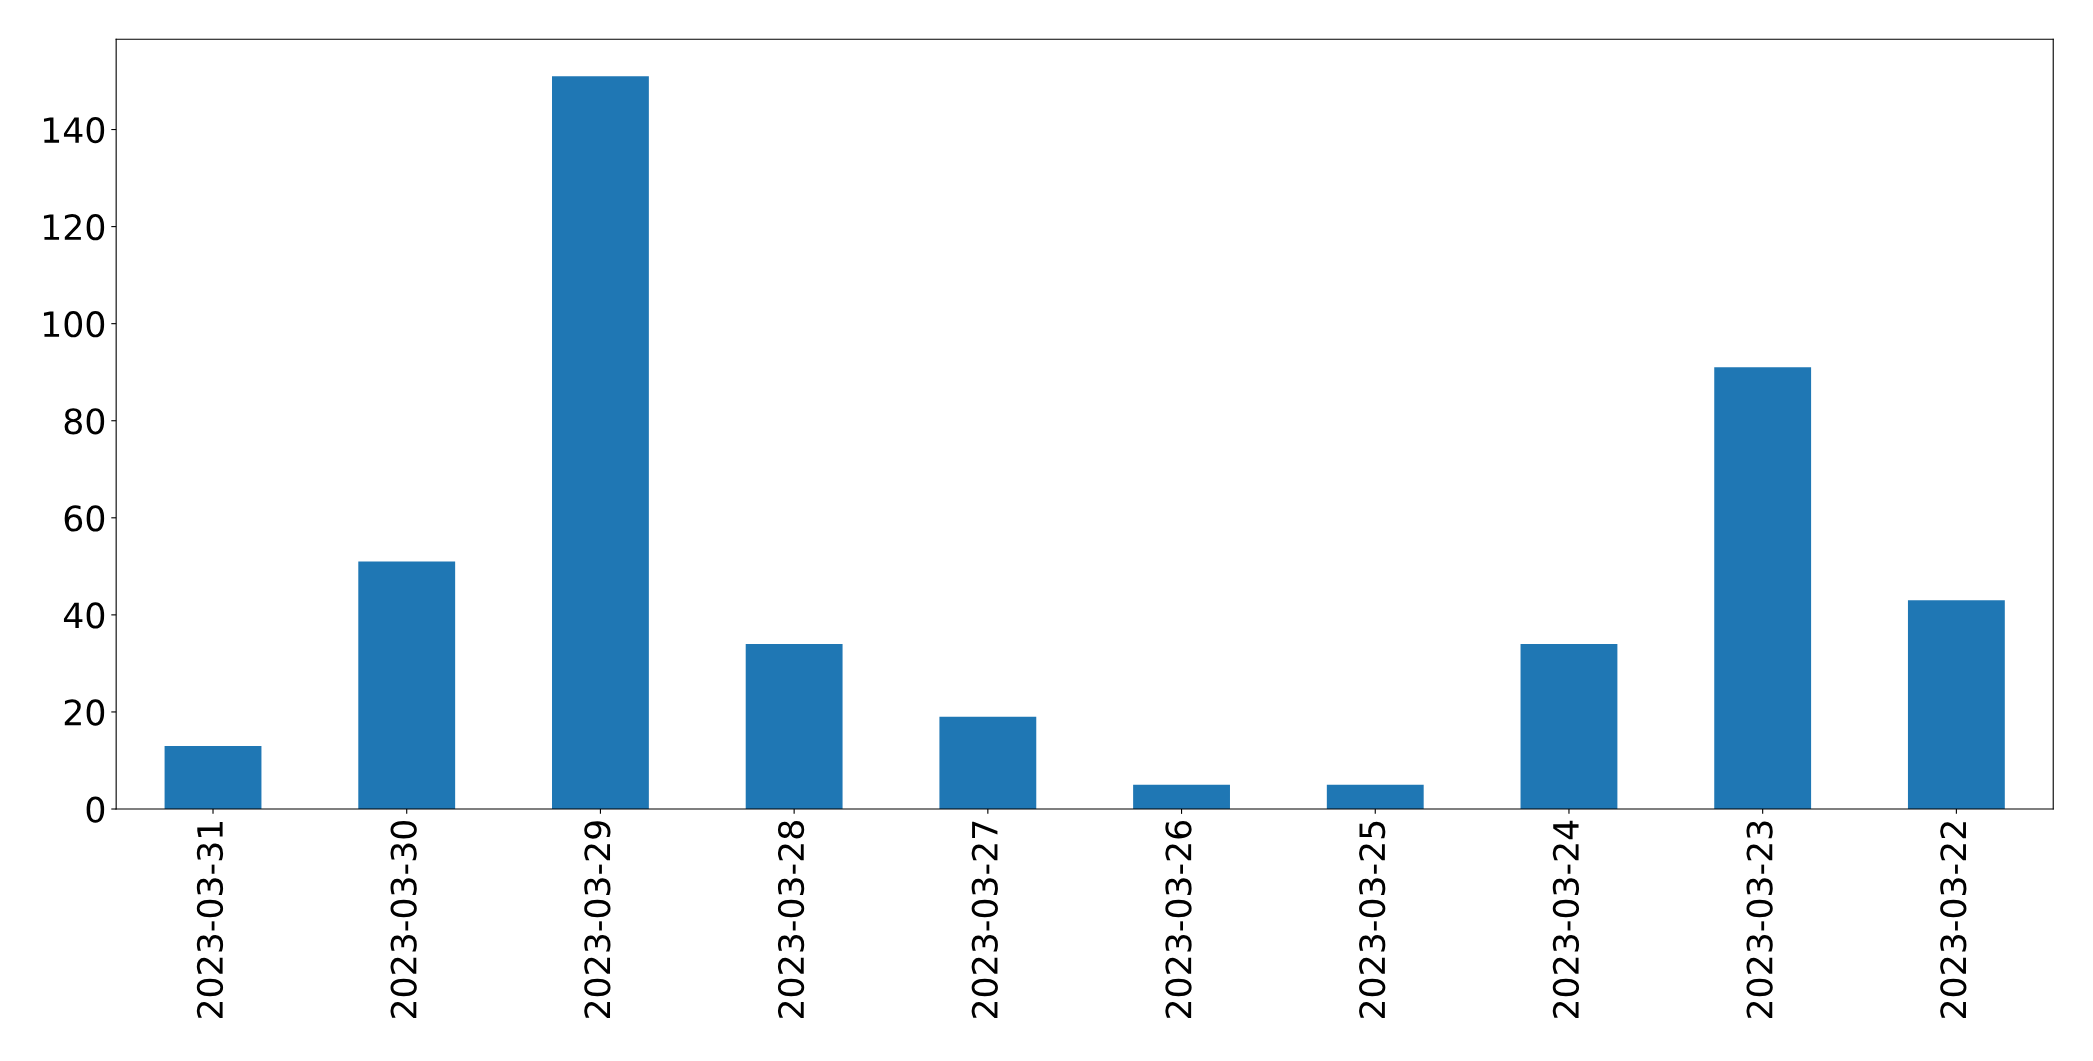 The height and width of the screenshot is (1061, 2093). Describe the element at coordinates (403, 919) in the screenshot. I see `x-tick-label: 2023-03-30` at that location.